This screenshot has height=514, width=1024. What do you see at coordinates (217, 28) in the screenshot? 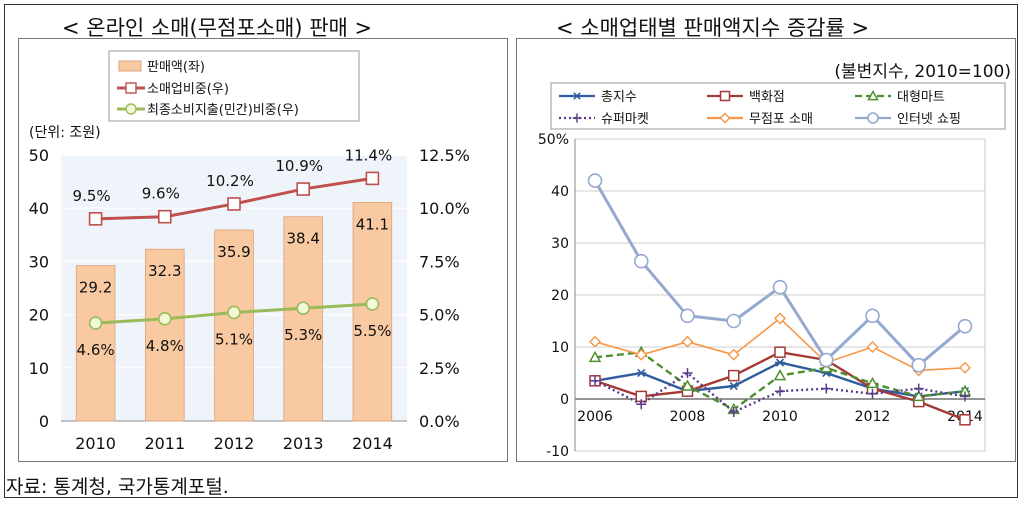
I see `left-chart-title: < 온라인 소매(무점포소매) 판매 >` at bounding box center [217, 28].